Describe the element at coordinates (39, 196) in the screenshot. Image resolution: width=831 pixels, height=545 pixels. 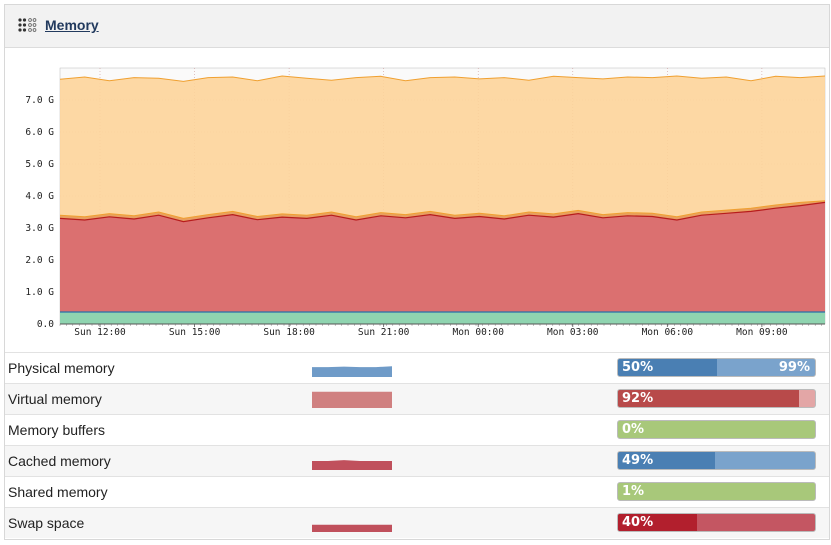
I see `y-tick-label: 4.0 G` at that location.